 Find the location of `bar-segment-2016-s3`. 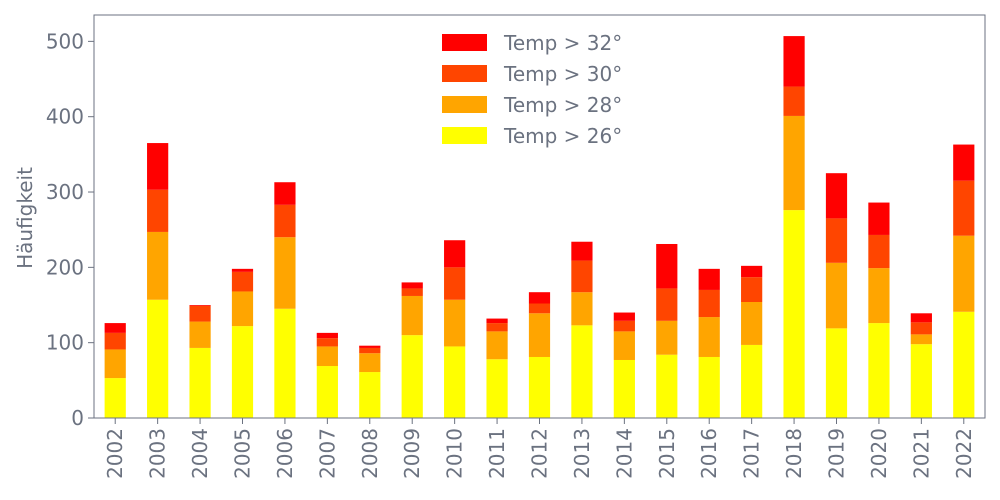

bar-segment-2016-s3 is located at coordinates (709, 279).